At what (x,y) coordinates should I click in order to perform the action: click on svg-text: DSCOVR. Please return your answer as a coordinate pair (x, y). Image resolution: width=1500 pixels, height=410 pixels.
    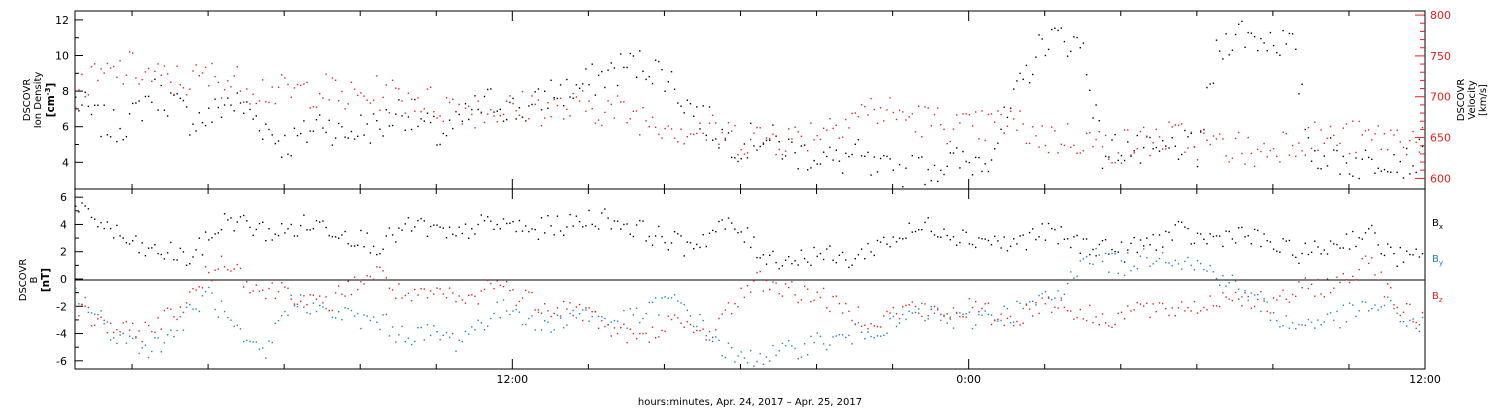
    Looking at the image, I should click on (27, 100).